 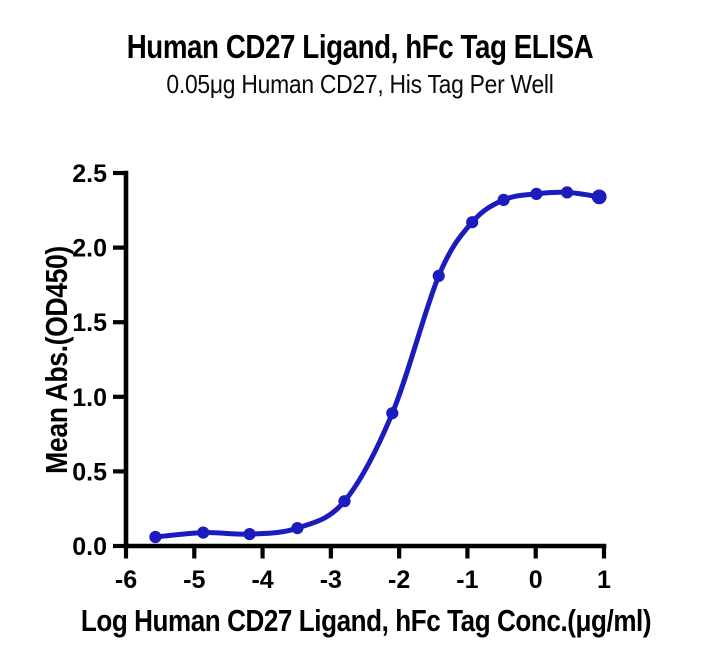 I want to click on x-tick-label: -3, so click(x=331, y=580).